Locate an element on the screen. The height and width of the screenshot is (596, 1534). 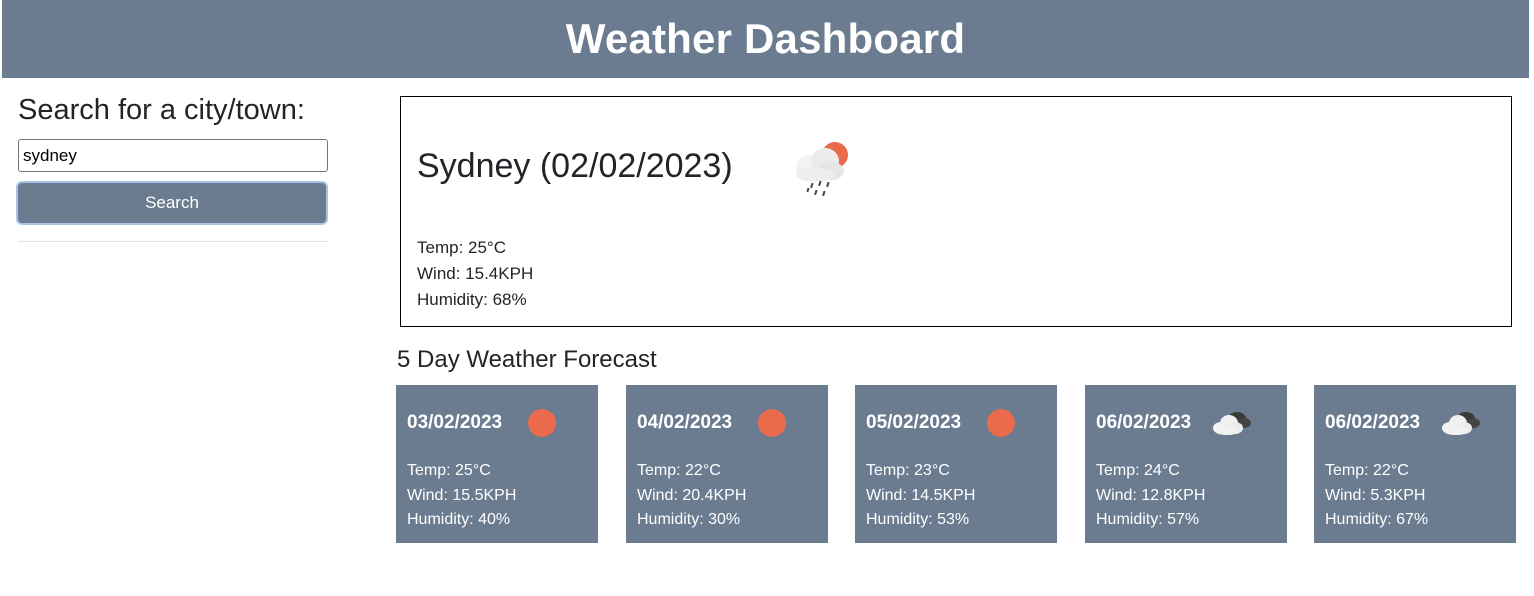
current-wind: Wind: 15.4KPH is located at coordinates (475, 273).